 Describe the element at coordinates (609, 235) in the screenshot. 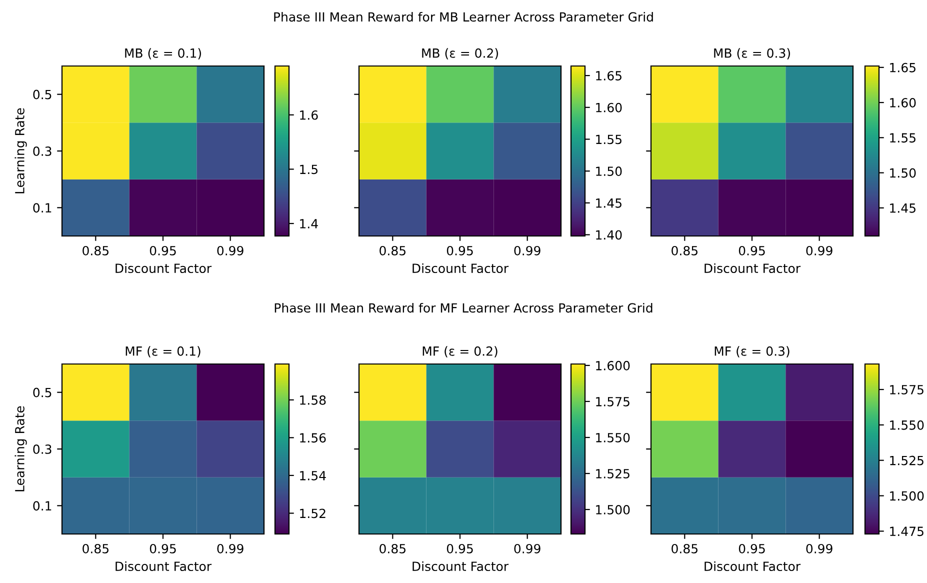

I see `color-bar-label: 1.40` at that location.